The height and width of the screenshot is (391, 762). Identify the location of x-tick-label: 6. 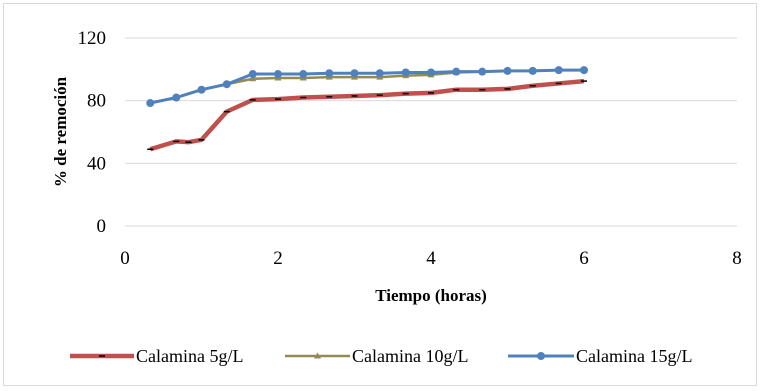
(584, 258).